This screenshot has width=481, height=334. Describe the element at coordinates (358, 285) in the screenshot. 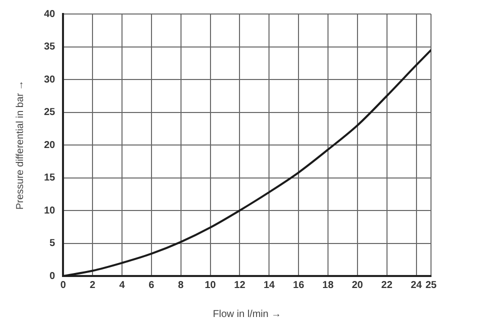

I see `x-tick-label: 20` at that location.